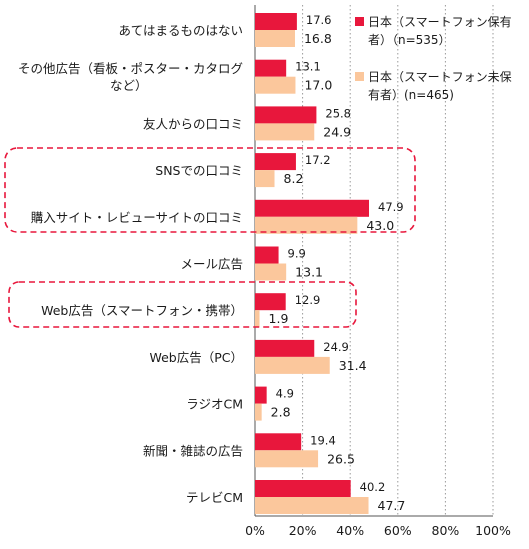 This screenshot has width=529, height=549. Describe the element at coordinates (193, 123) in the screenshot. I see `category-label: 友人からの口コミ` at that location.